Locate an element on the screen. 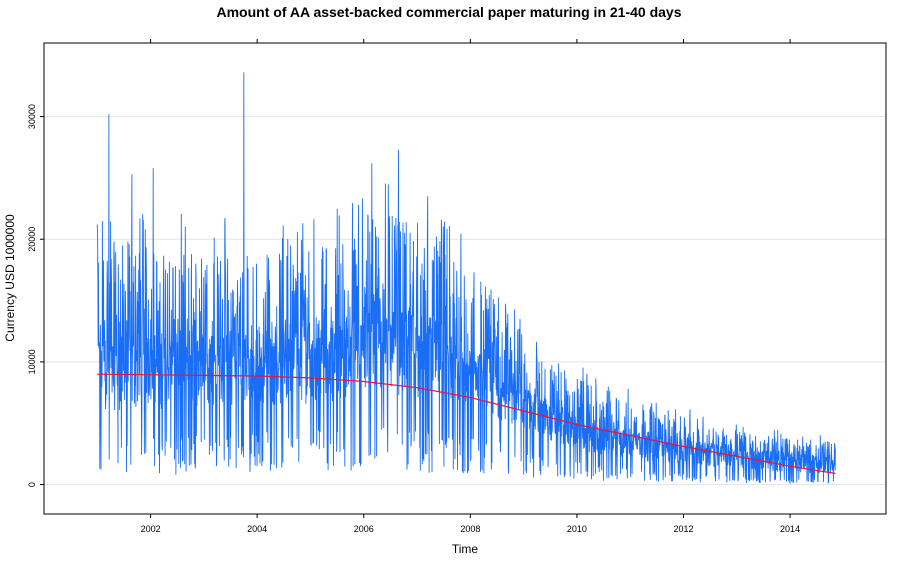  y-tick-label: 20000 is located at coordinates (32, 239).